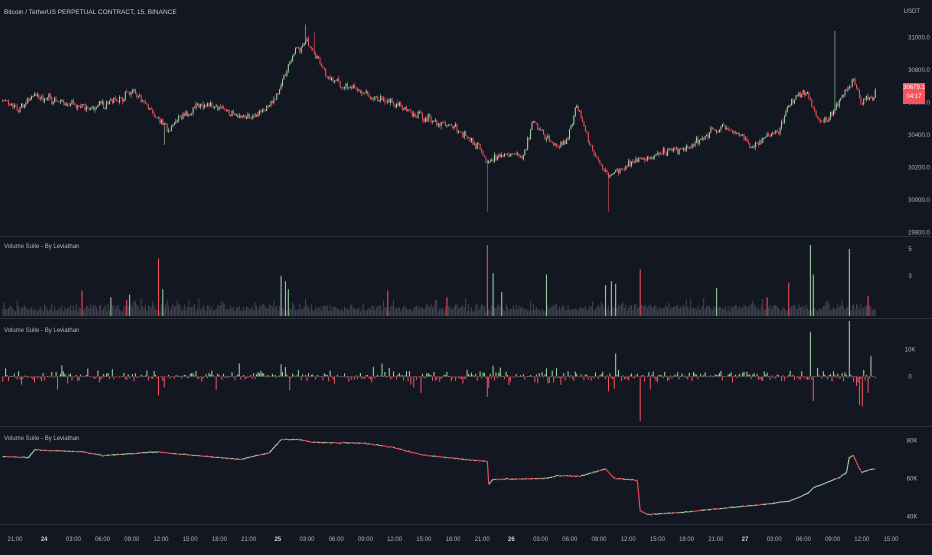  What do you see at coordinates (891, 540) in the screenshot?
I see `time-axis-label: 15:00` at bounding box center [891, 540].